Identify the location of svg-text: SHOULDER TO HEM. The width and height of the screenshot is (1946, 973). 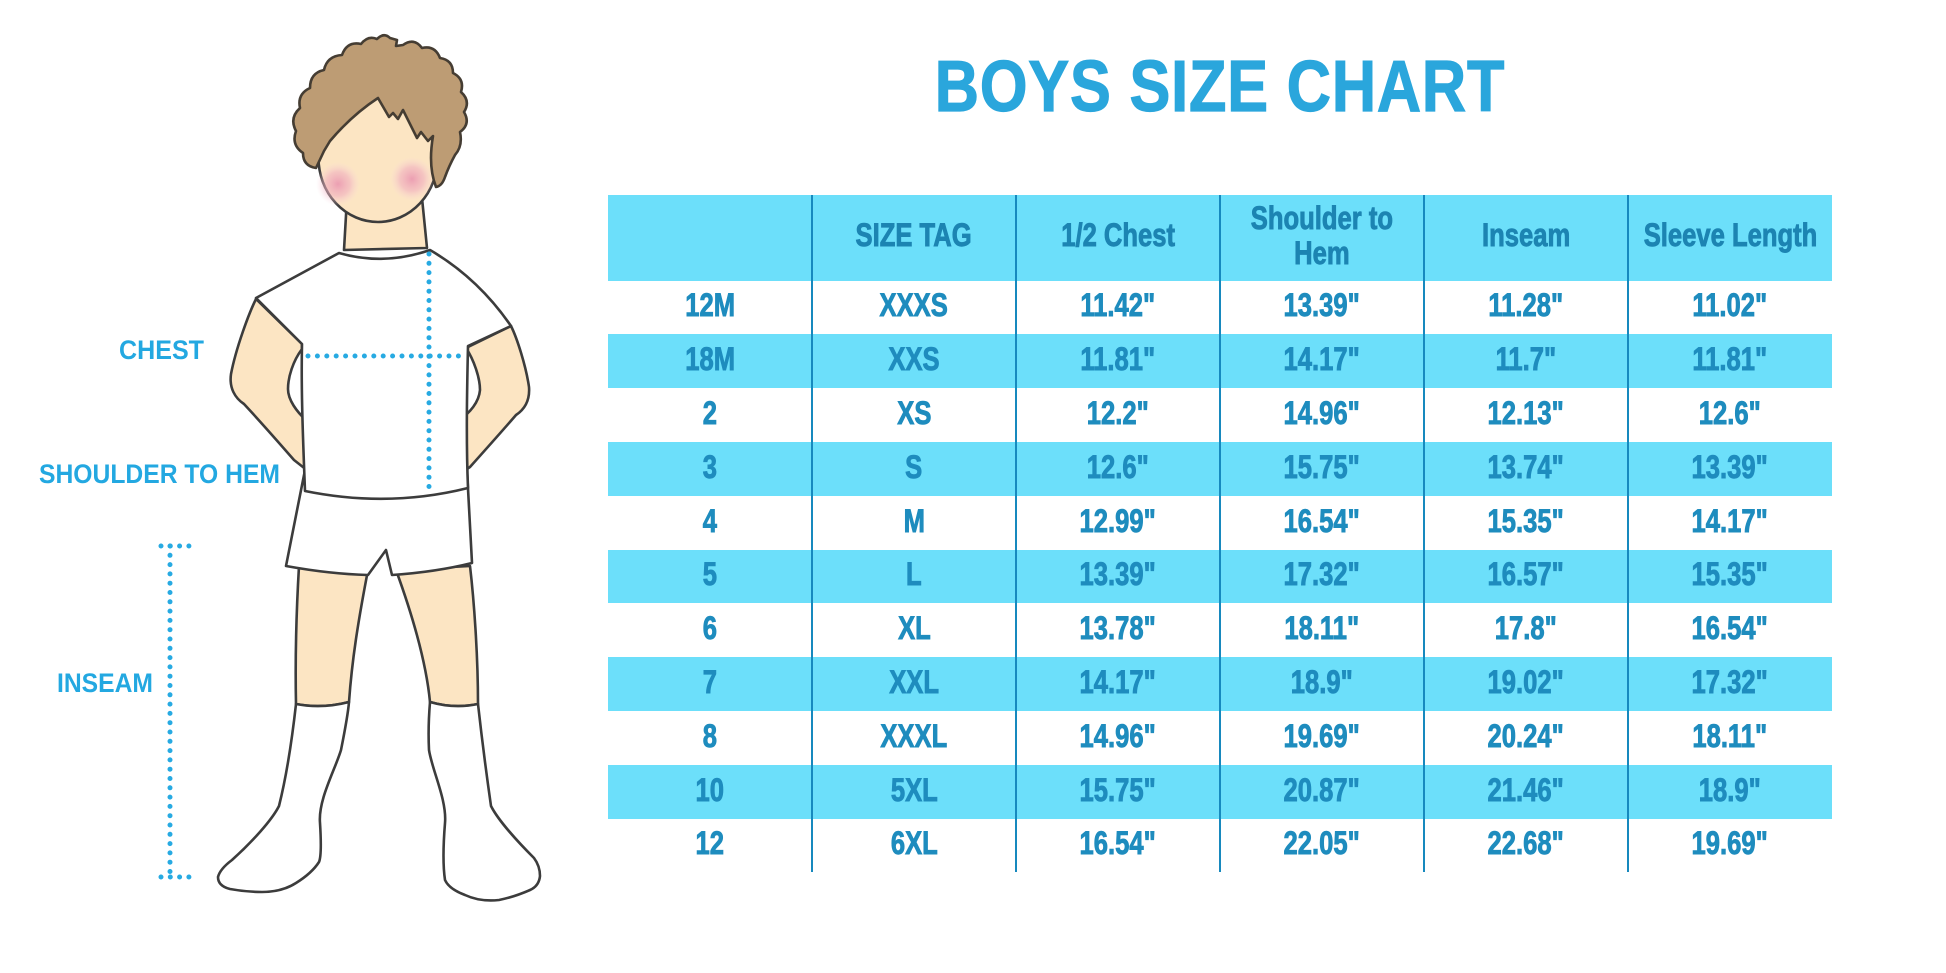
(159, 474).